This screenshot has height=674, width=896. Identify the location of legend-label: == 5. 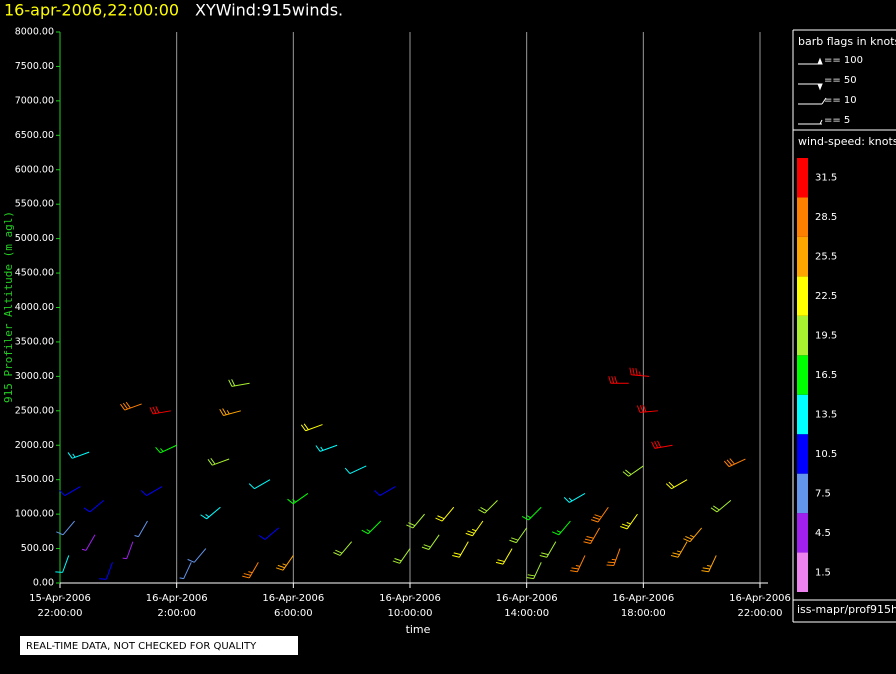
(837, 120).